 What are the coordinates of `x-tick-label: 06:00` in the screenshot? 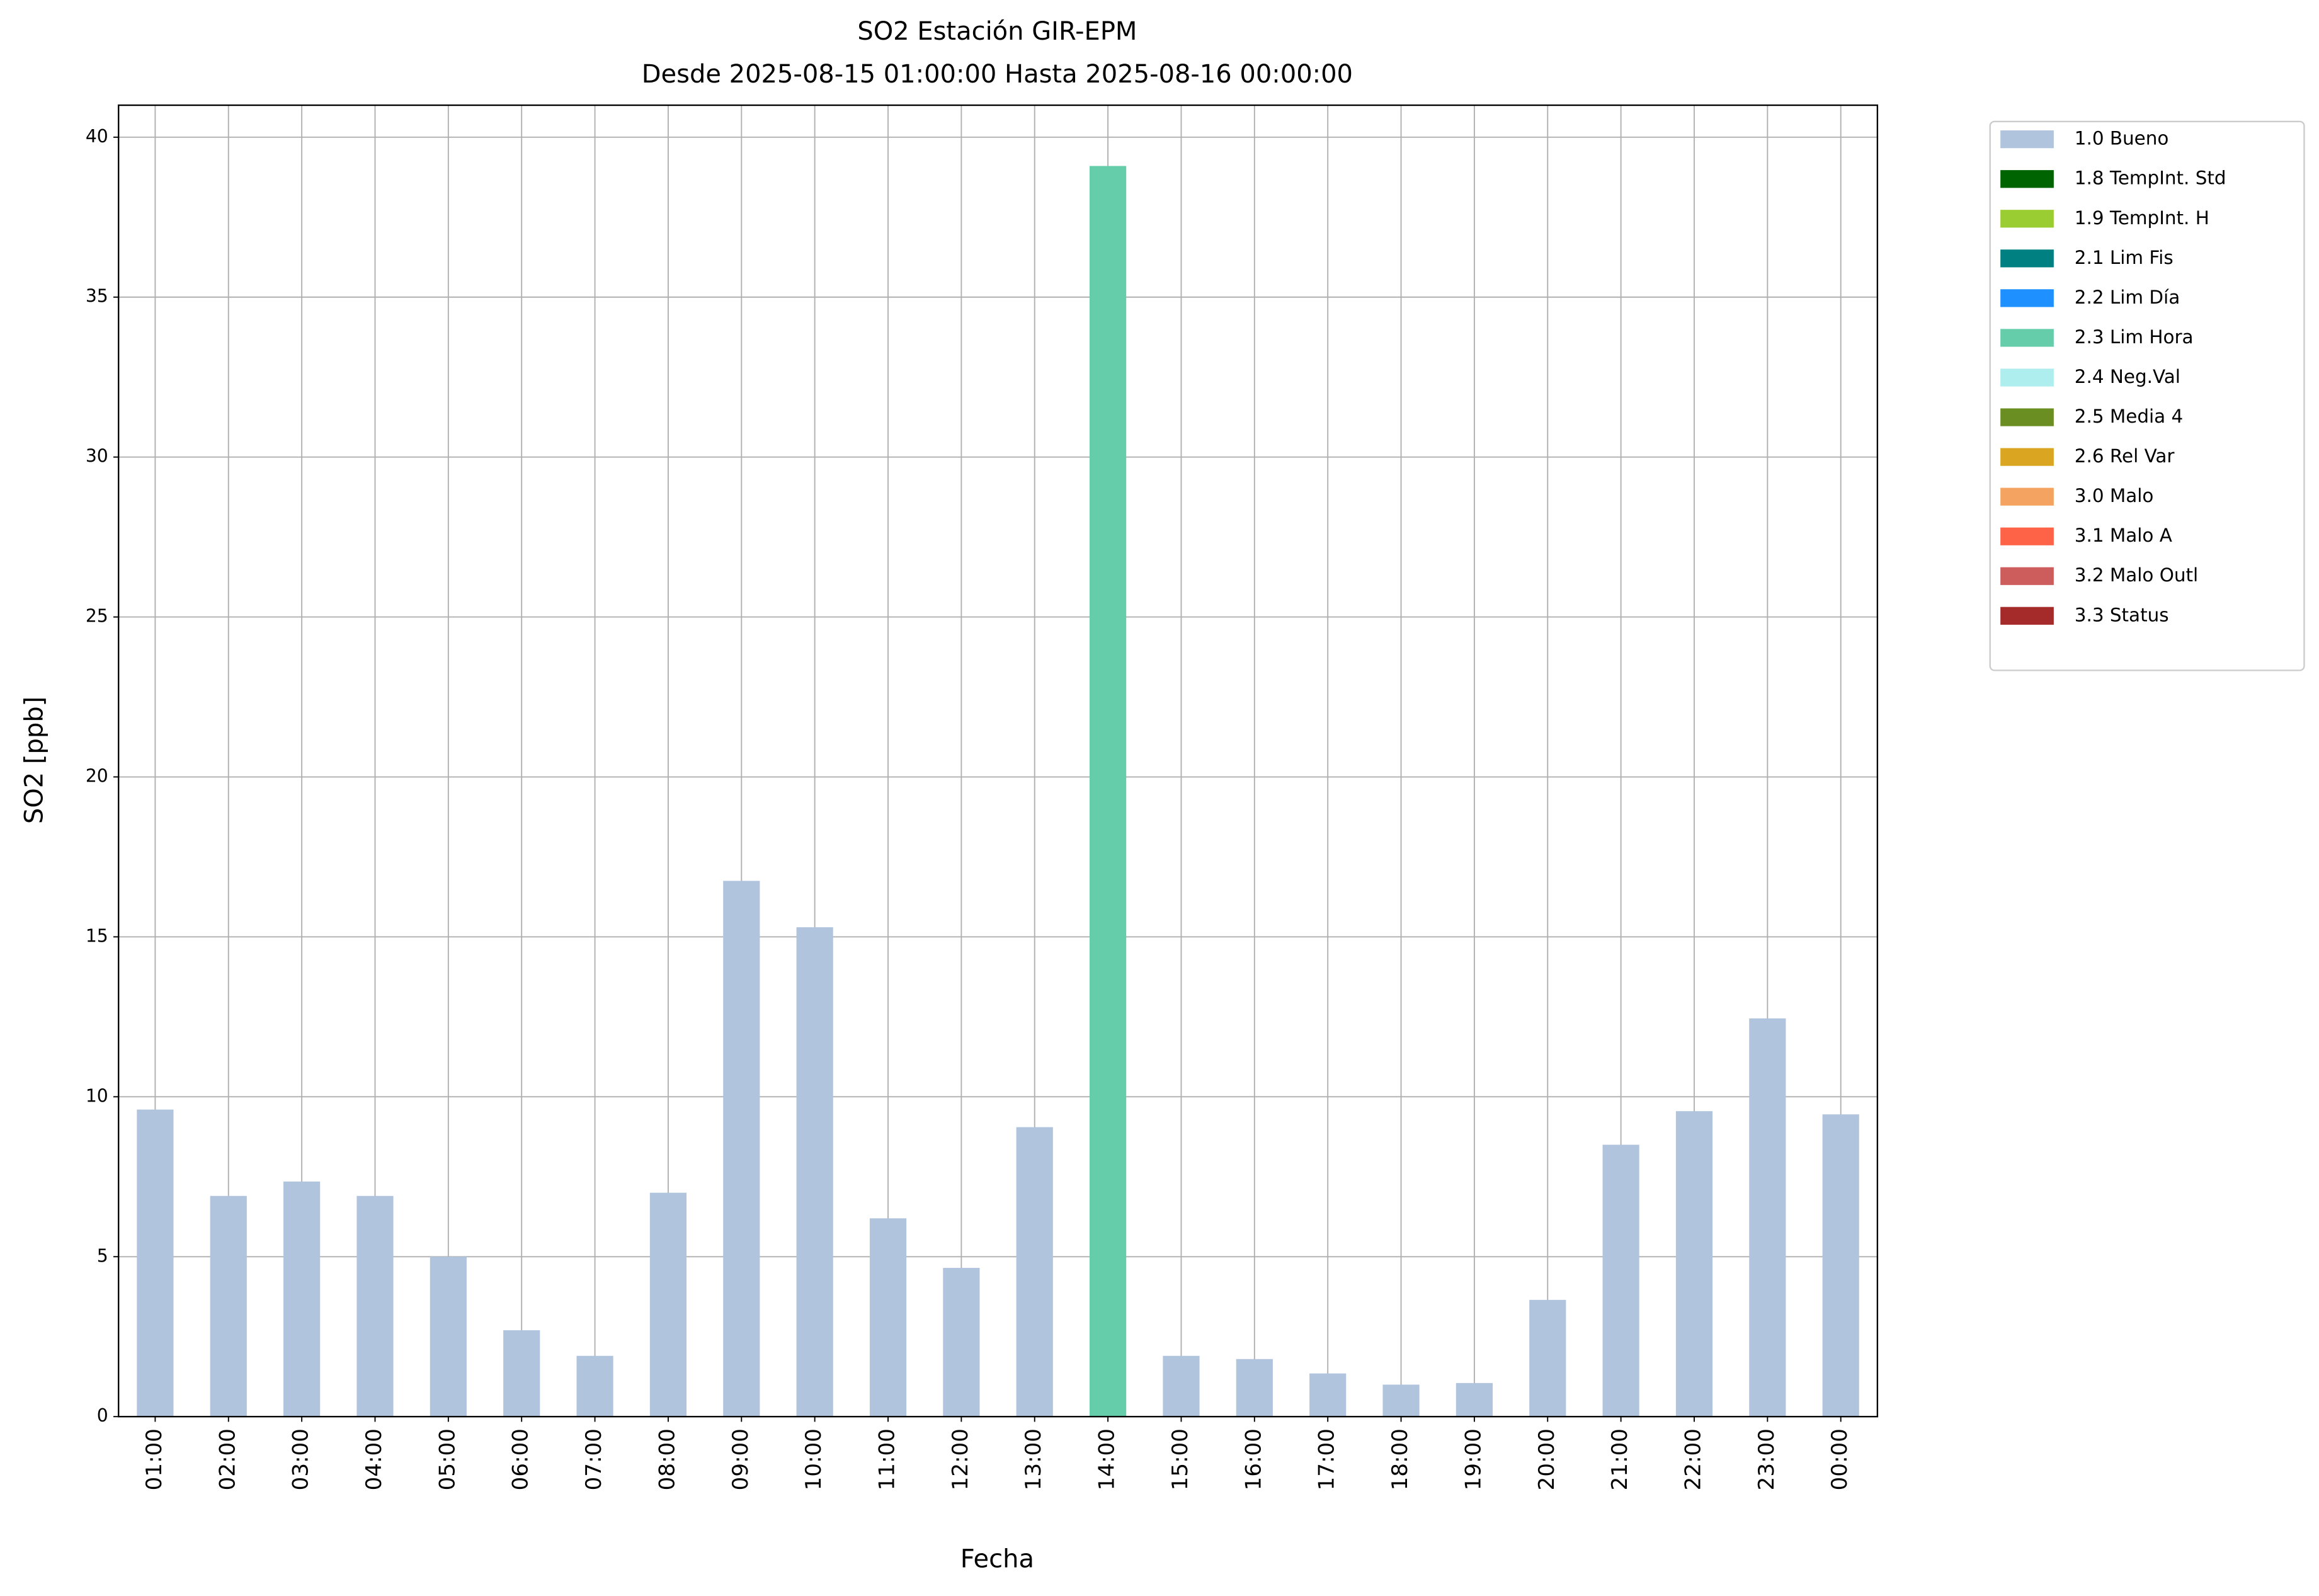 It's located at (520, 1459).